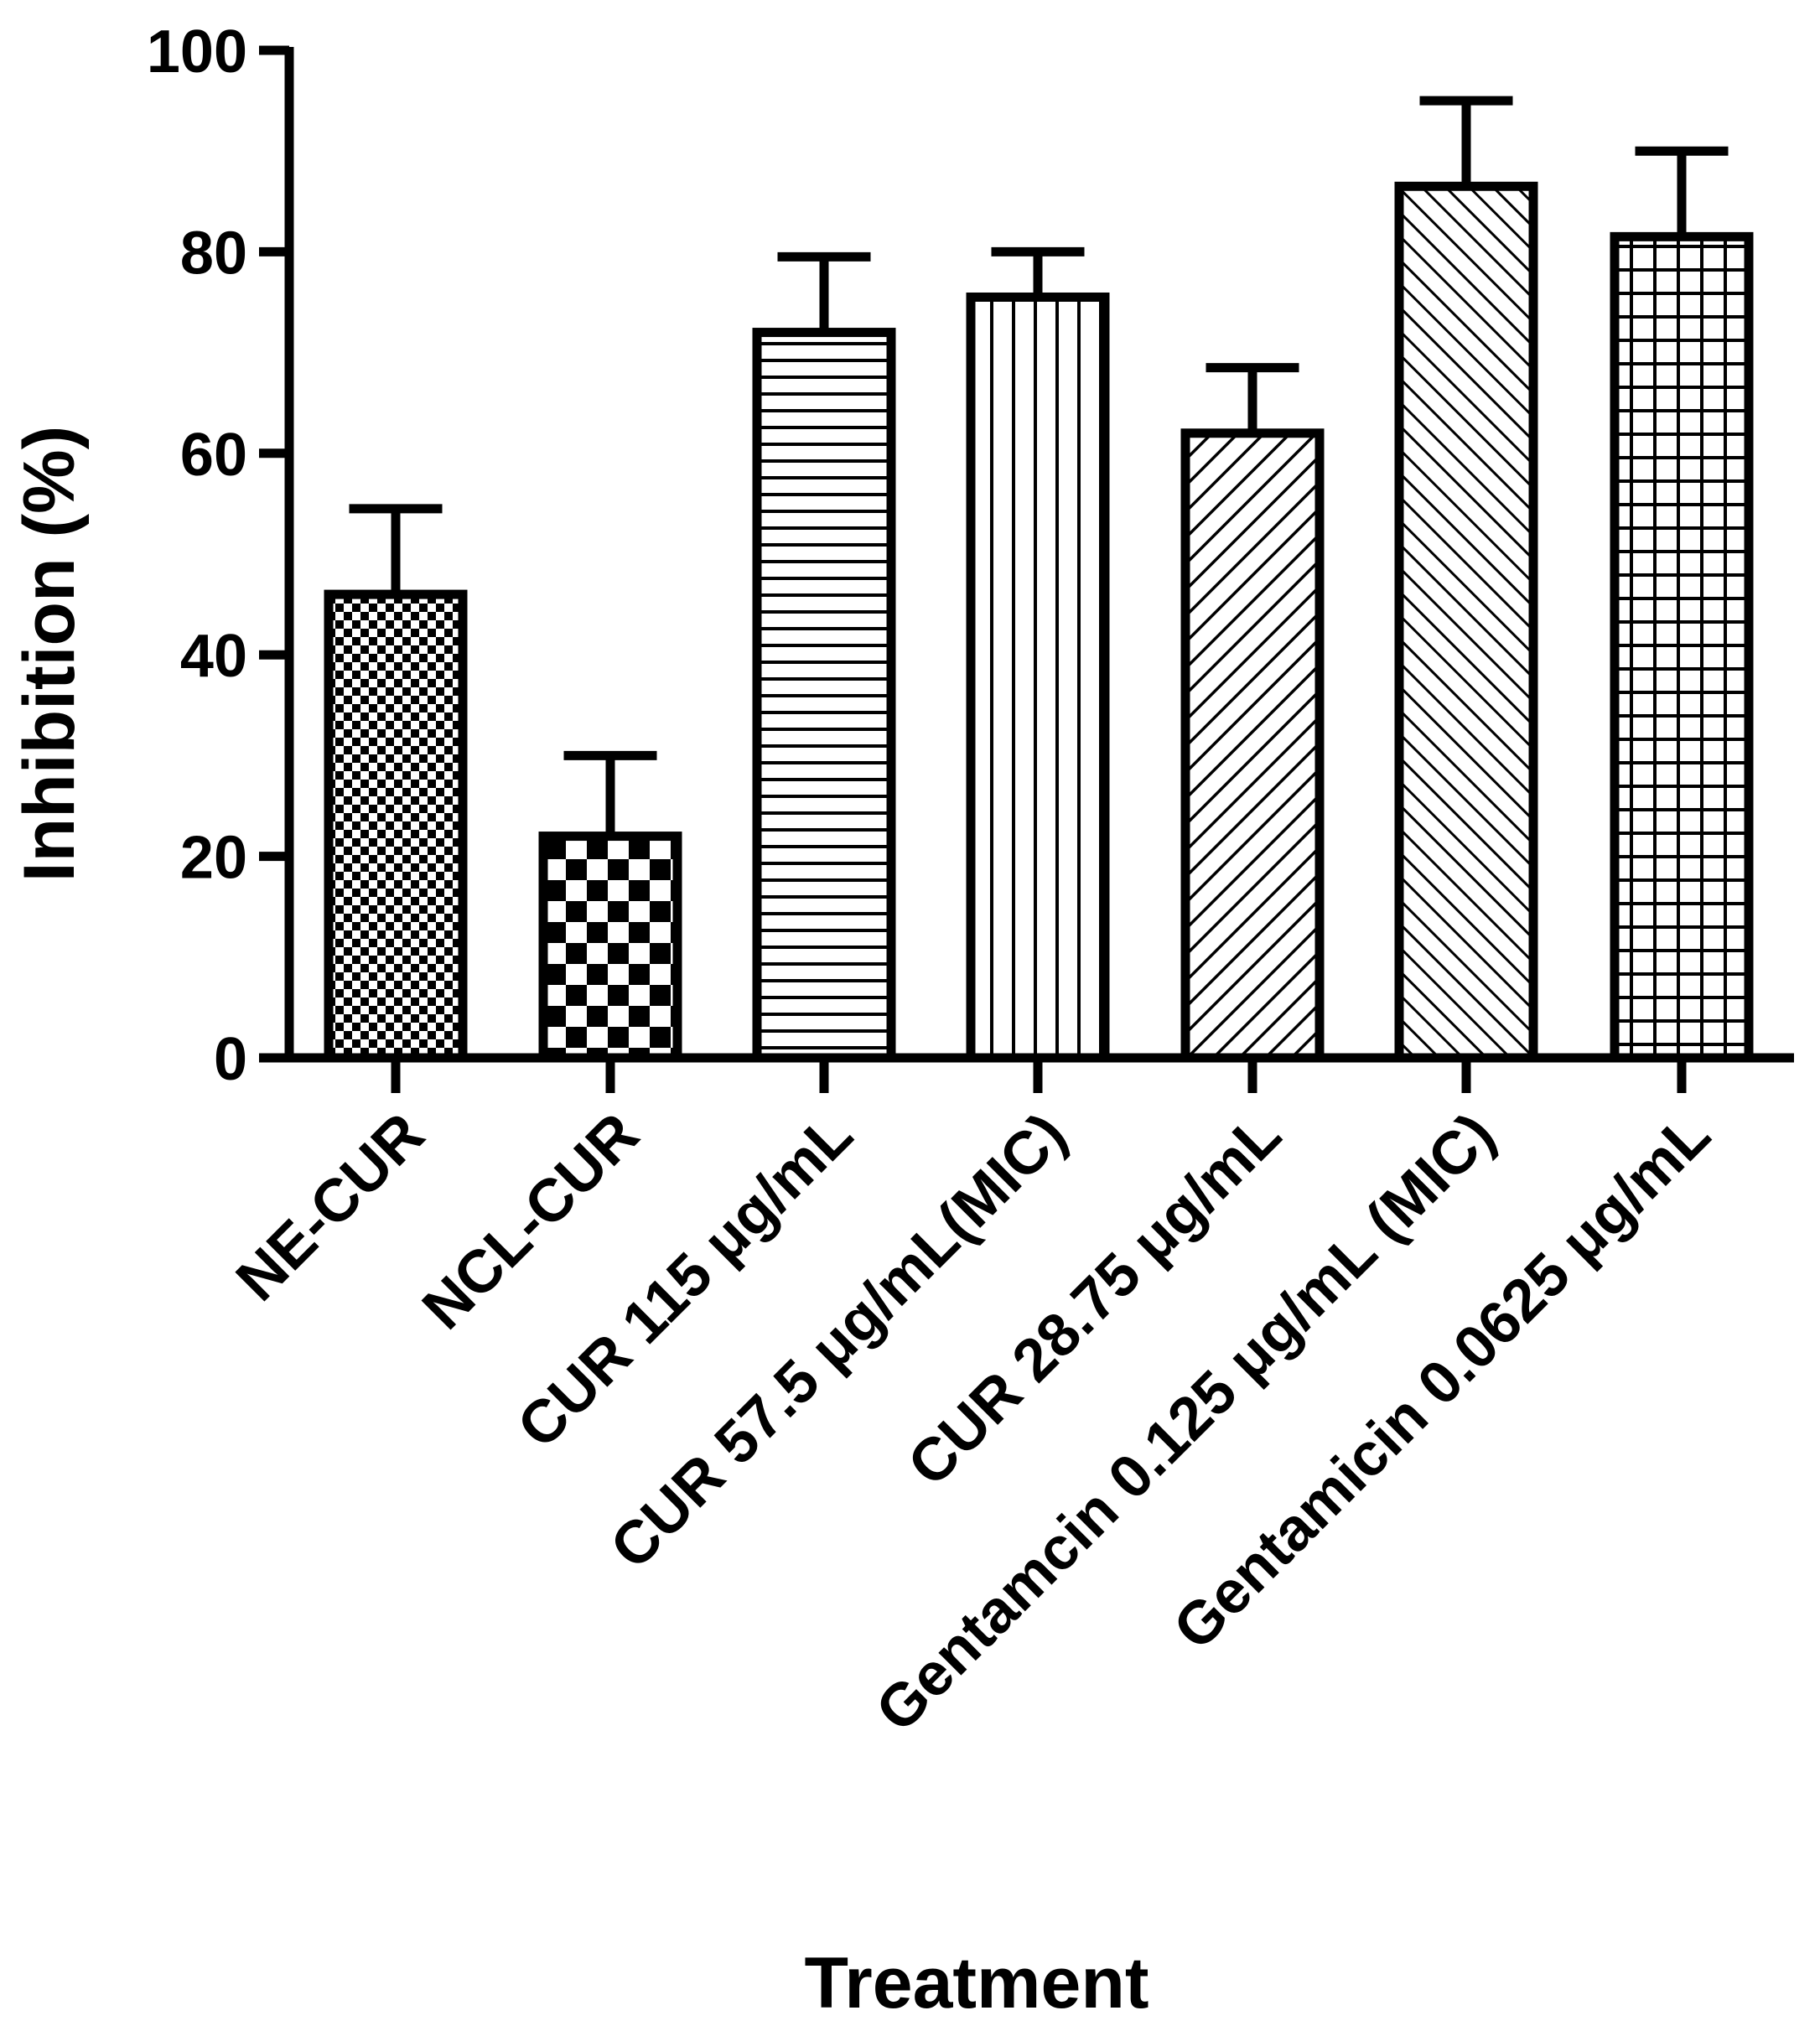 This screenshot has width=1820, height=2026. What do you see at coordinates (49, 655) in the screenshot?
I see `y-axis-title: Inhibition (%)` at bounding box center [49, 655].